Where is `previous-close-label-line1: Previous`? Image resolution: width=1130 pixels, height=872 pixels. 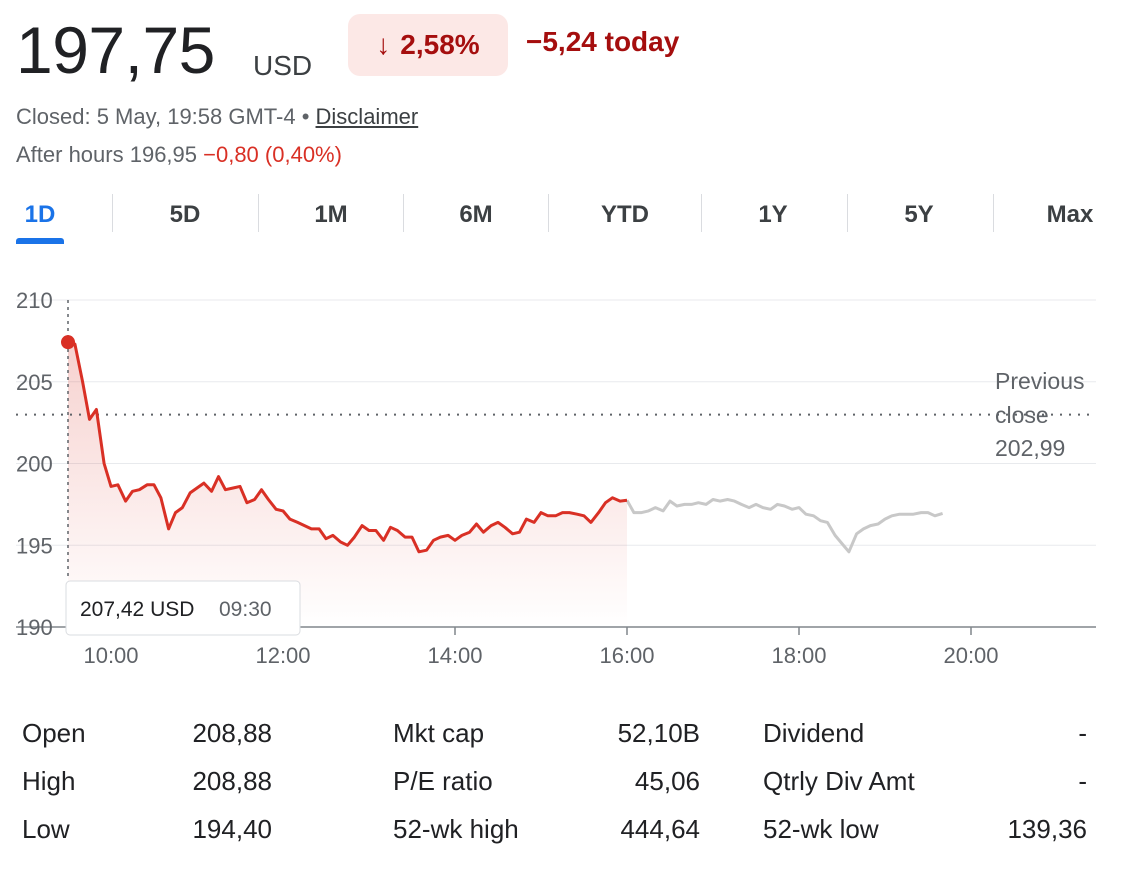
previous-close-label-line1: Previous is located at coordinates (1039, 381).